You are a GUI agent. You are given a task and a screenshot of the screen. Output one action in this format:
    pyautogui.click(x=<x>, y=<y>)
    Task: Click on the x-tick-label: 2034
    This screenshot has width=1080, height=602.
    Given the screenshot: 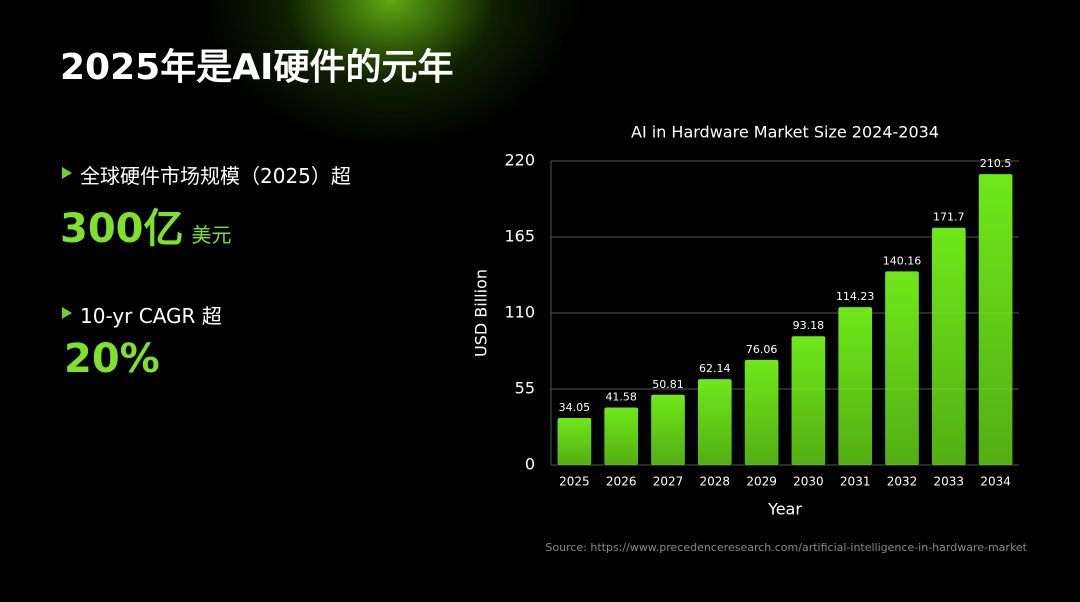 What is the action you would take?
    pyautogui.click(x=995, y=482)
    